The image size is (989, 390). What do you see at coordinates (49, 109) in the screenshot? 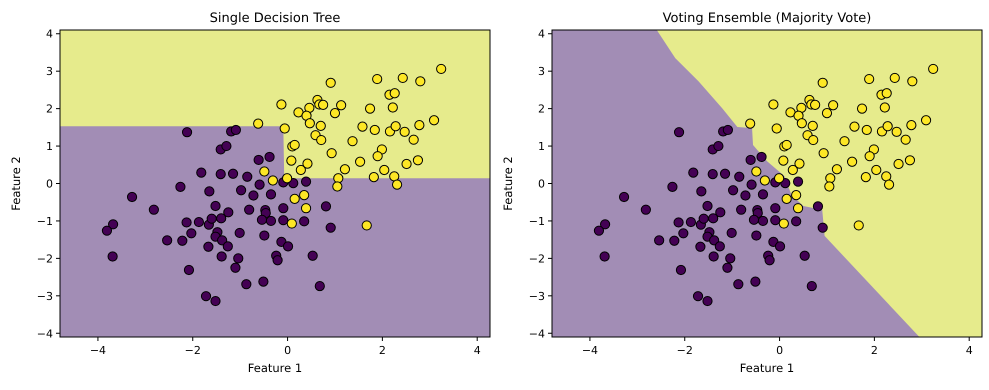
I see `y-tick-label: 2` at bounding box center [49, 109].